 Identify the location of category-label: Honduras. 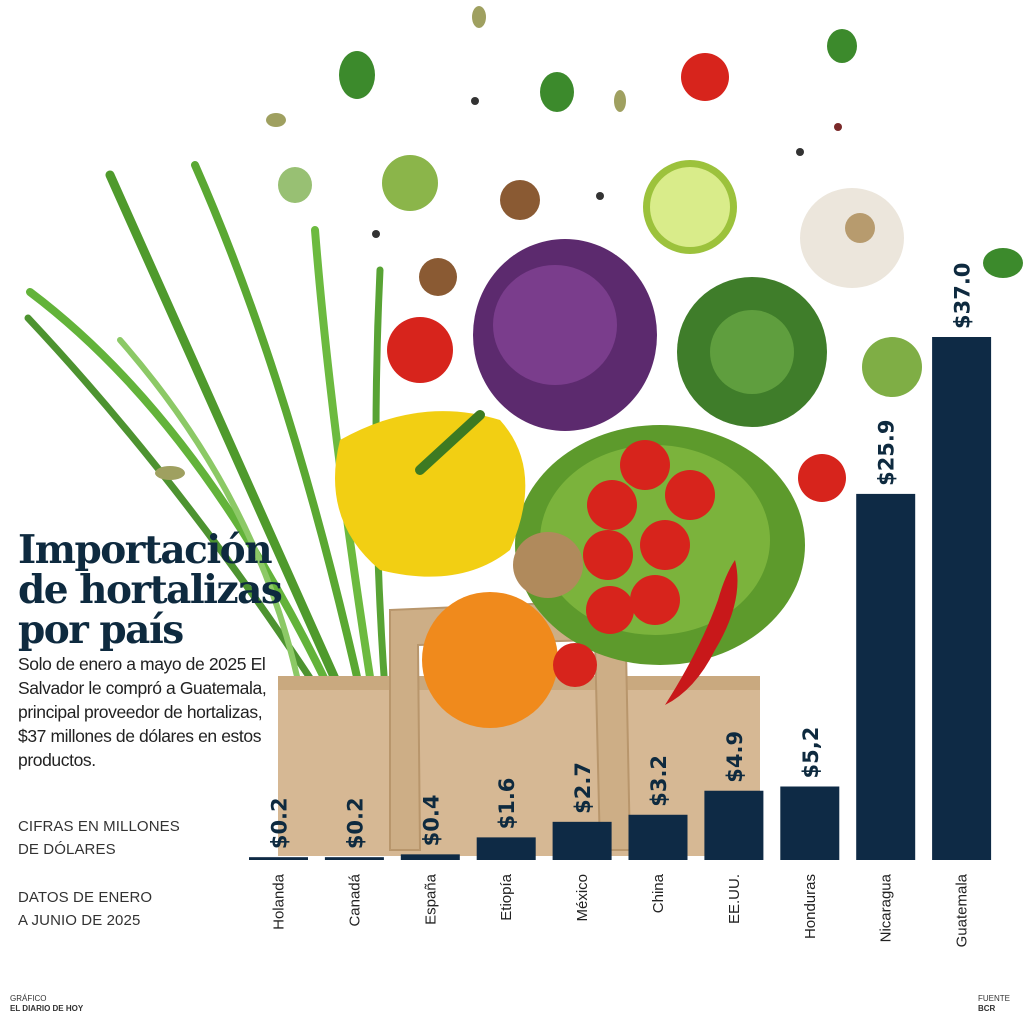
(810, 906).